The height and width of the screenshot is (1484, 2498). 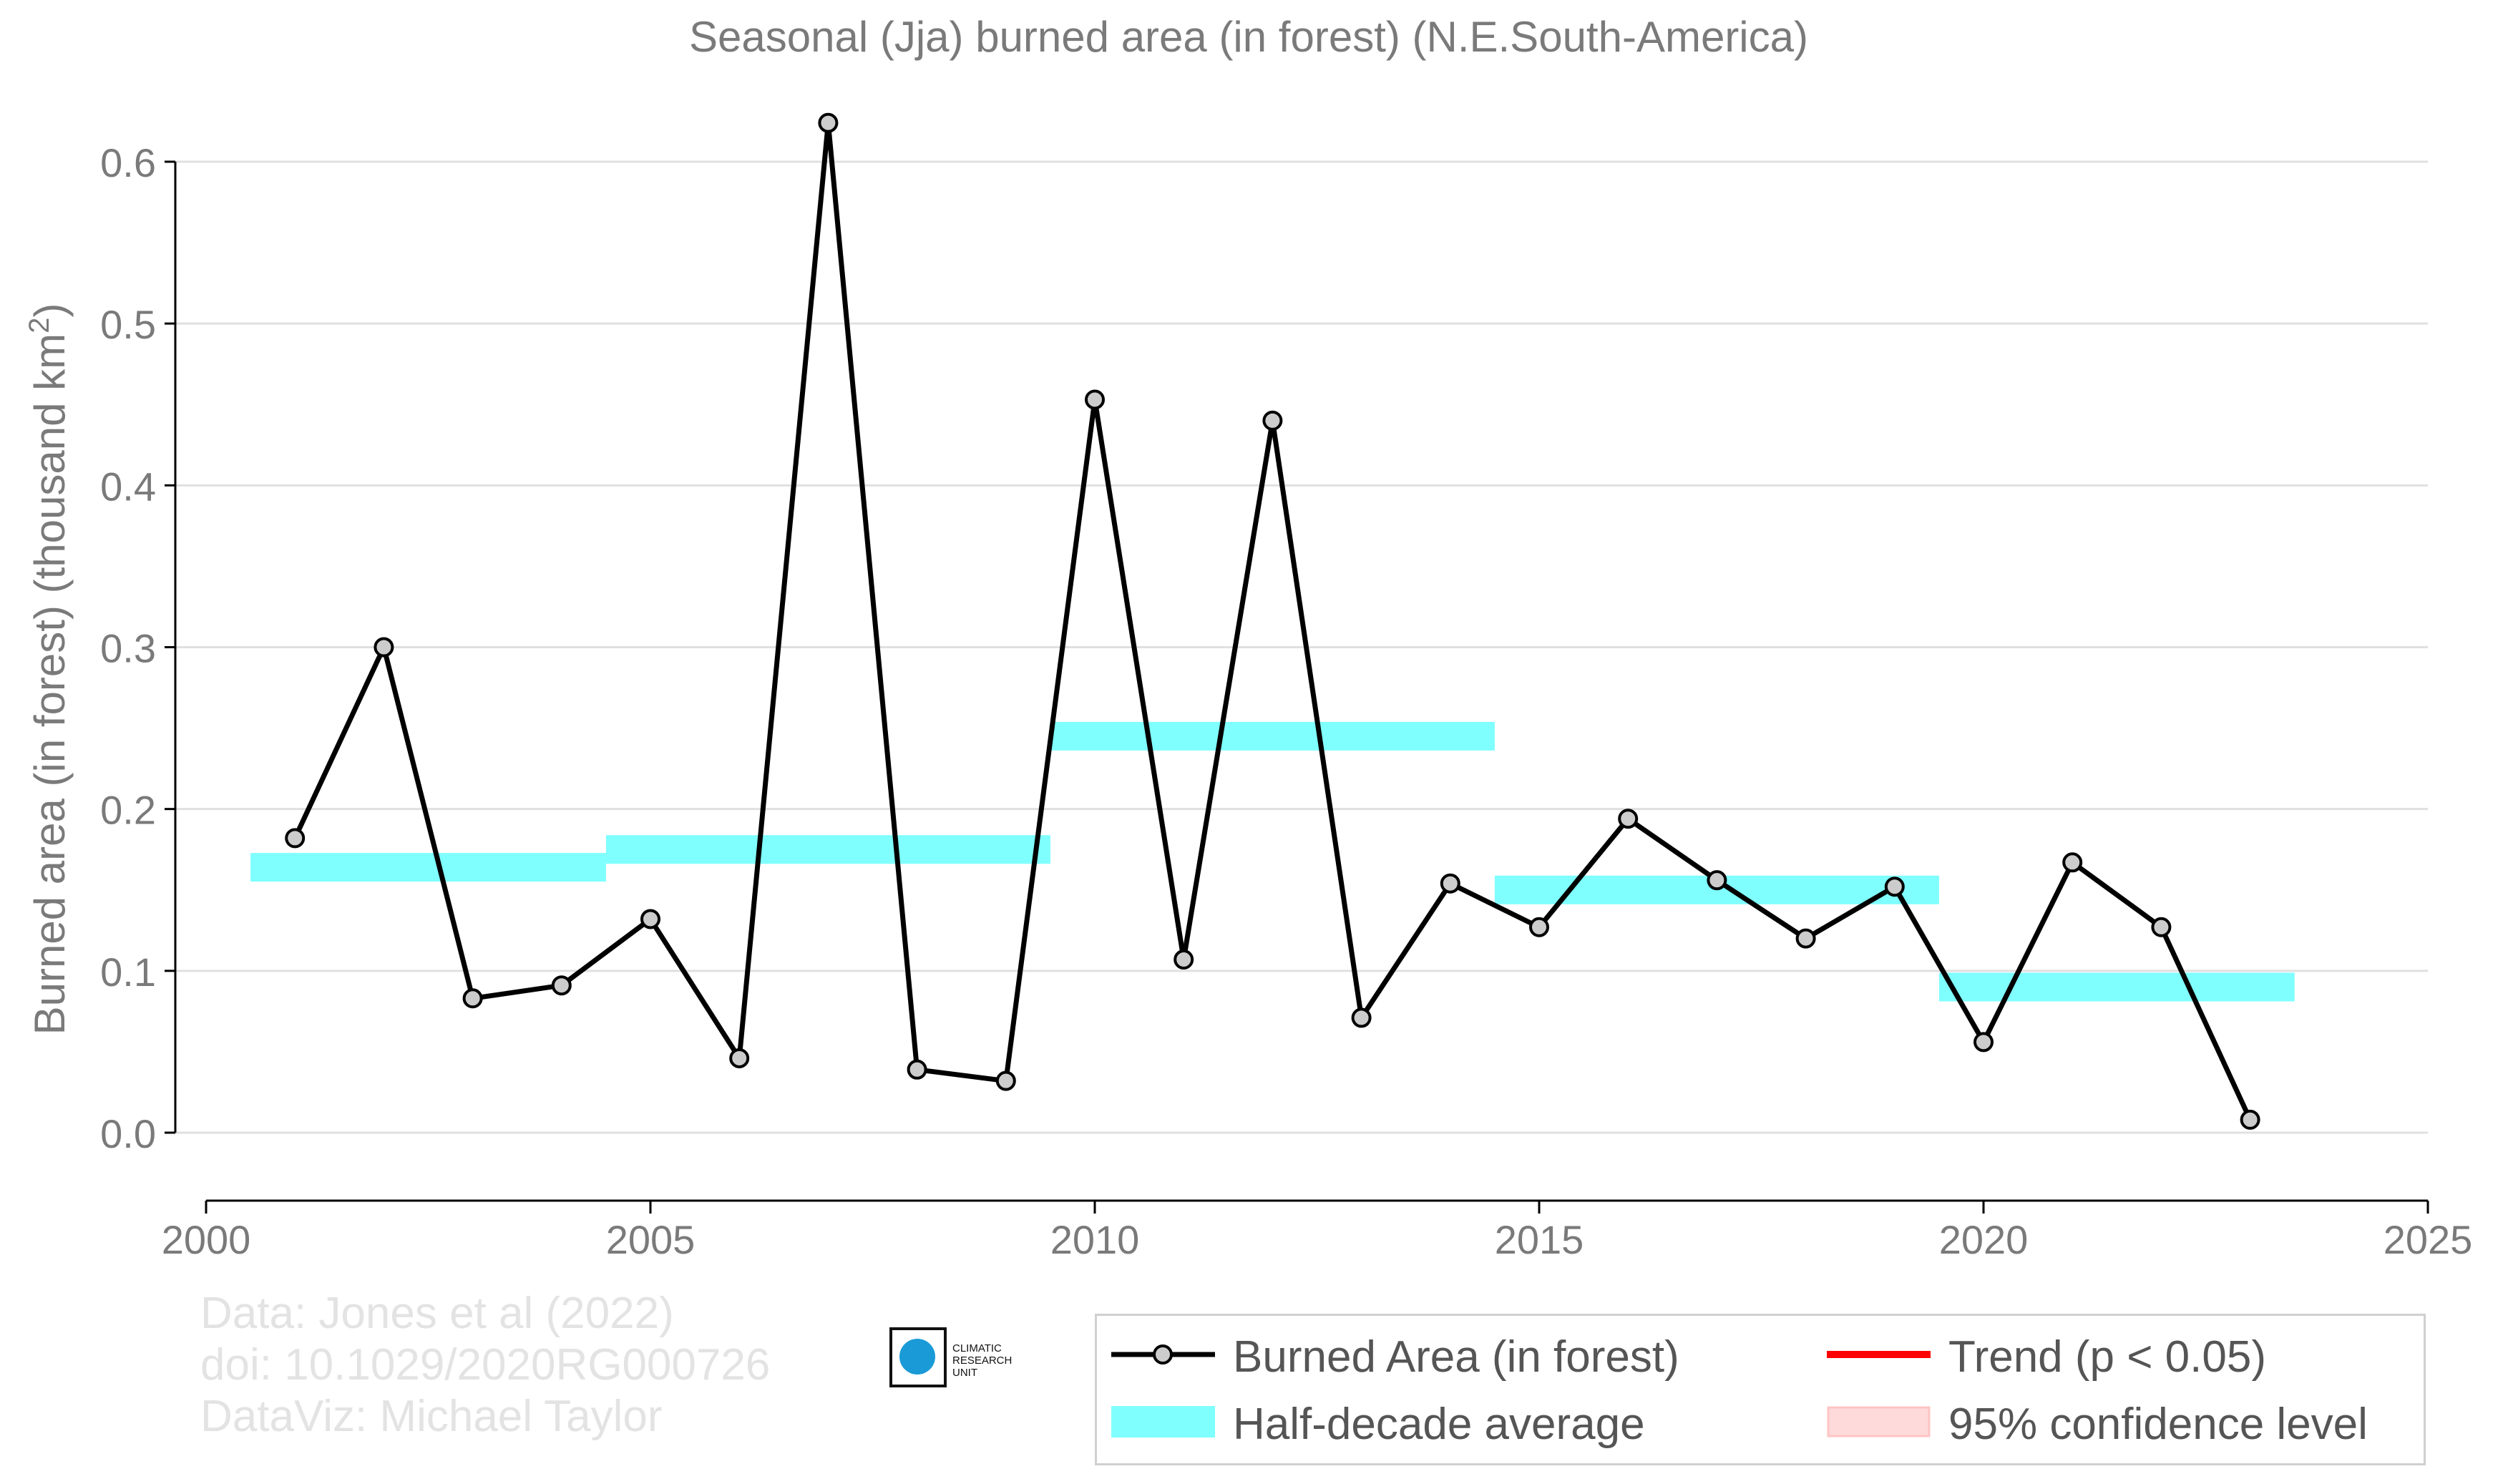 I want to click on credit-dataviz: DataViz: Michael Taylor, so click(x=431, y=1416).